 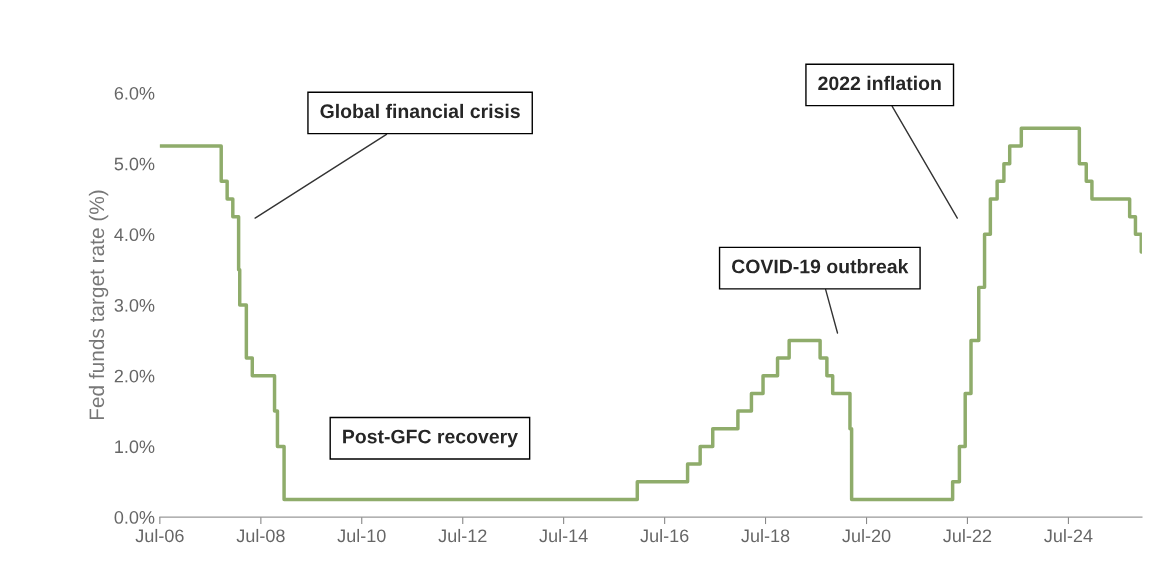 I want to click on y-tick-label: 3.0%, so click(x=134, y=305).